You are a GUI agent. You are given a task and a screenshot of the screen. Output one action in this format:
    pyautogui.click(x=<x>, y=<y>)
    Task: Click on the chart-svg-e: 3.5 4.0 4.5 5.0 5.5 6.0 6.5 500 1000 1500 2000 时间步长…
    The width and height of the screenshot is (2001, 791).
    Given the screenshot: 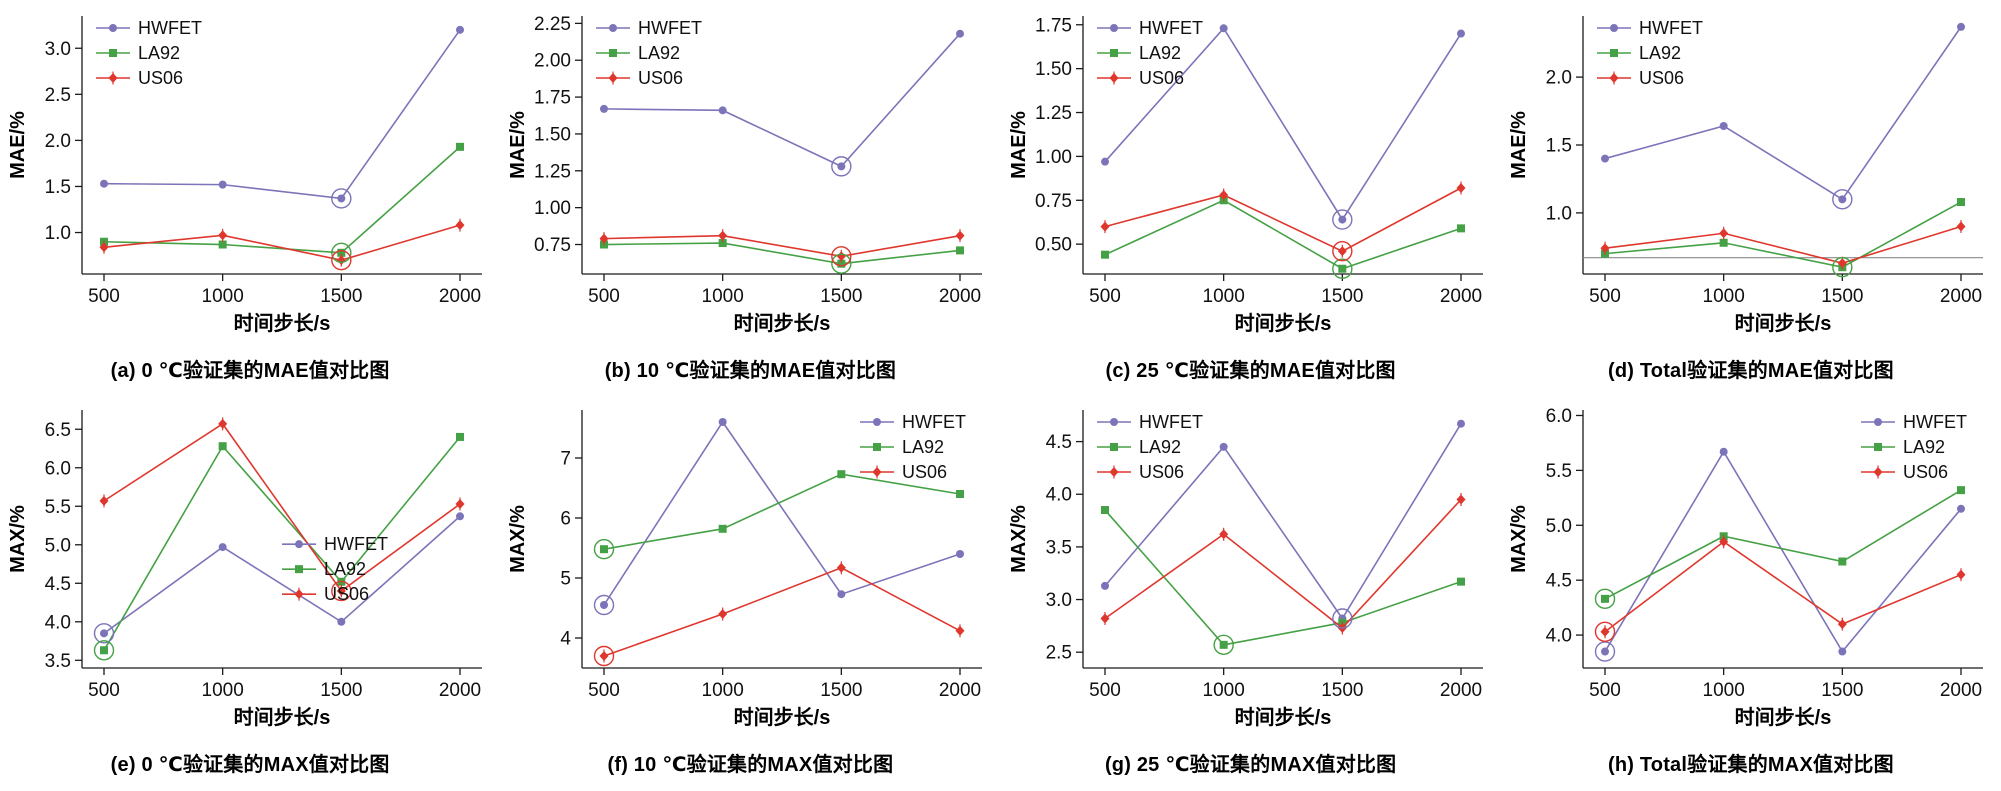 What is the action you would take?
    pyautogui.click(x=245, y=569)
    